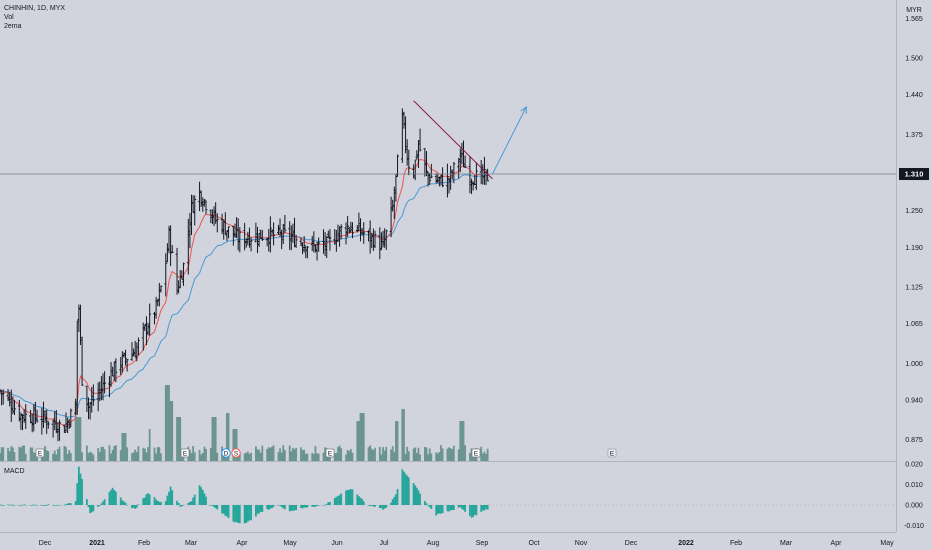 The image size is (932, 550). I want to click on dividend-marker-label: D, so click(226, 454).